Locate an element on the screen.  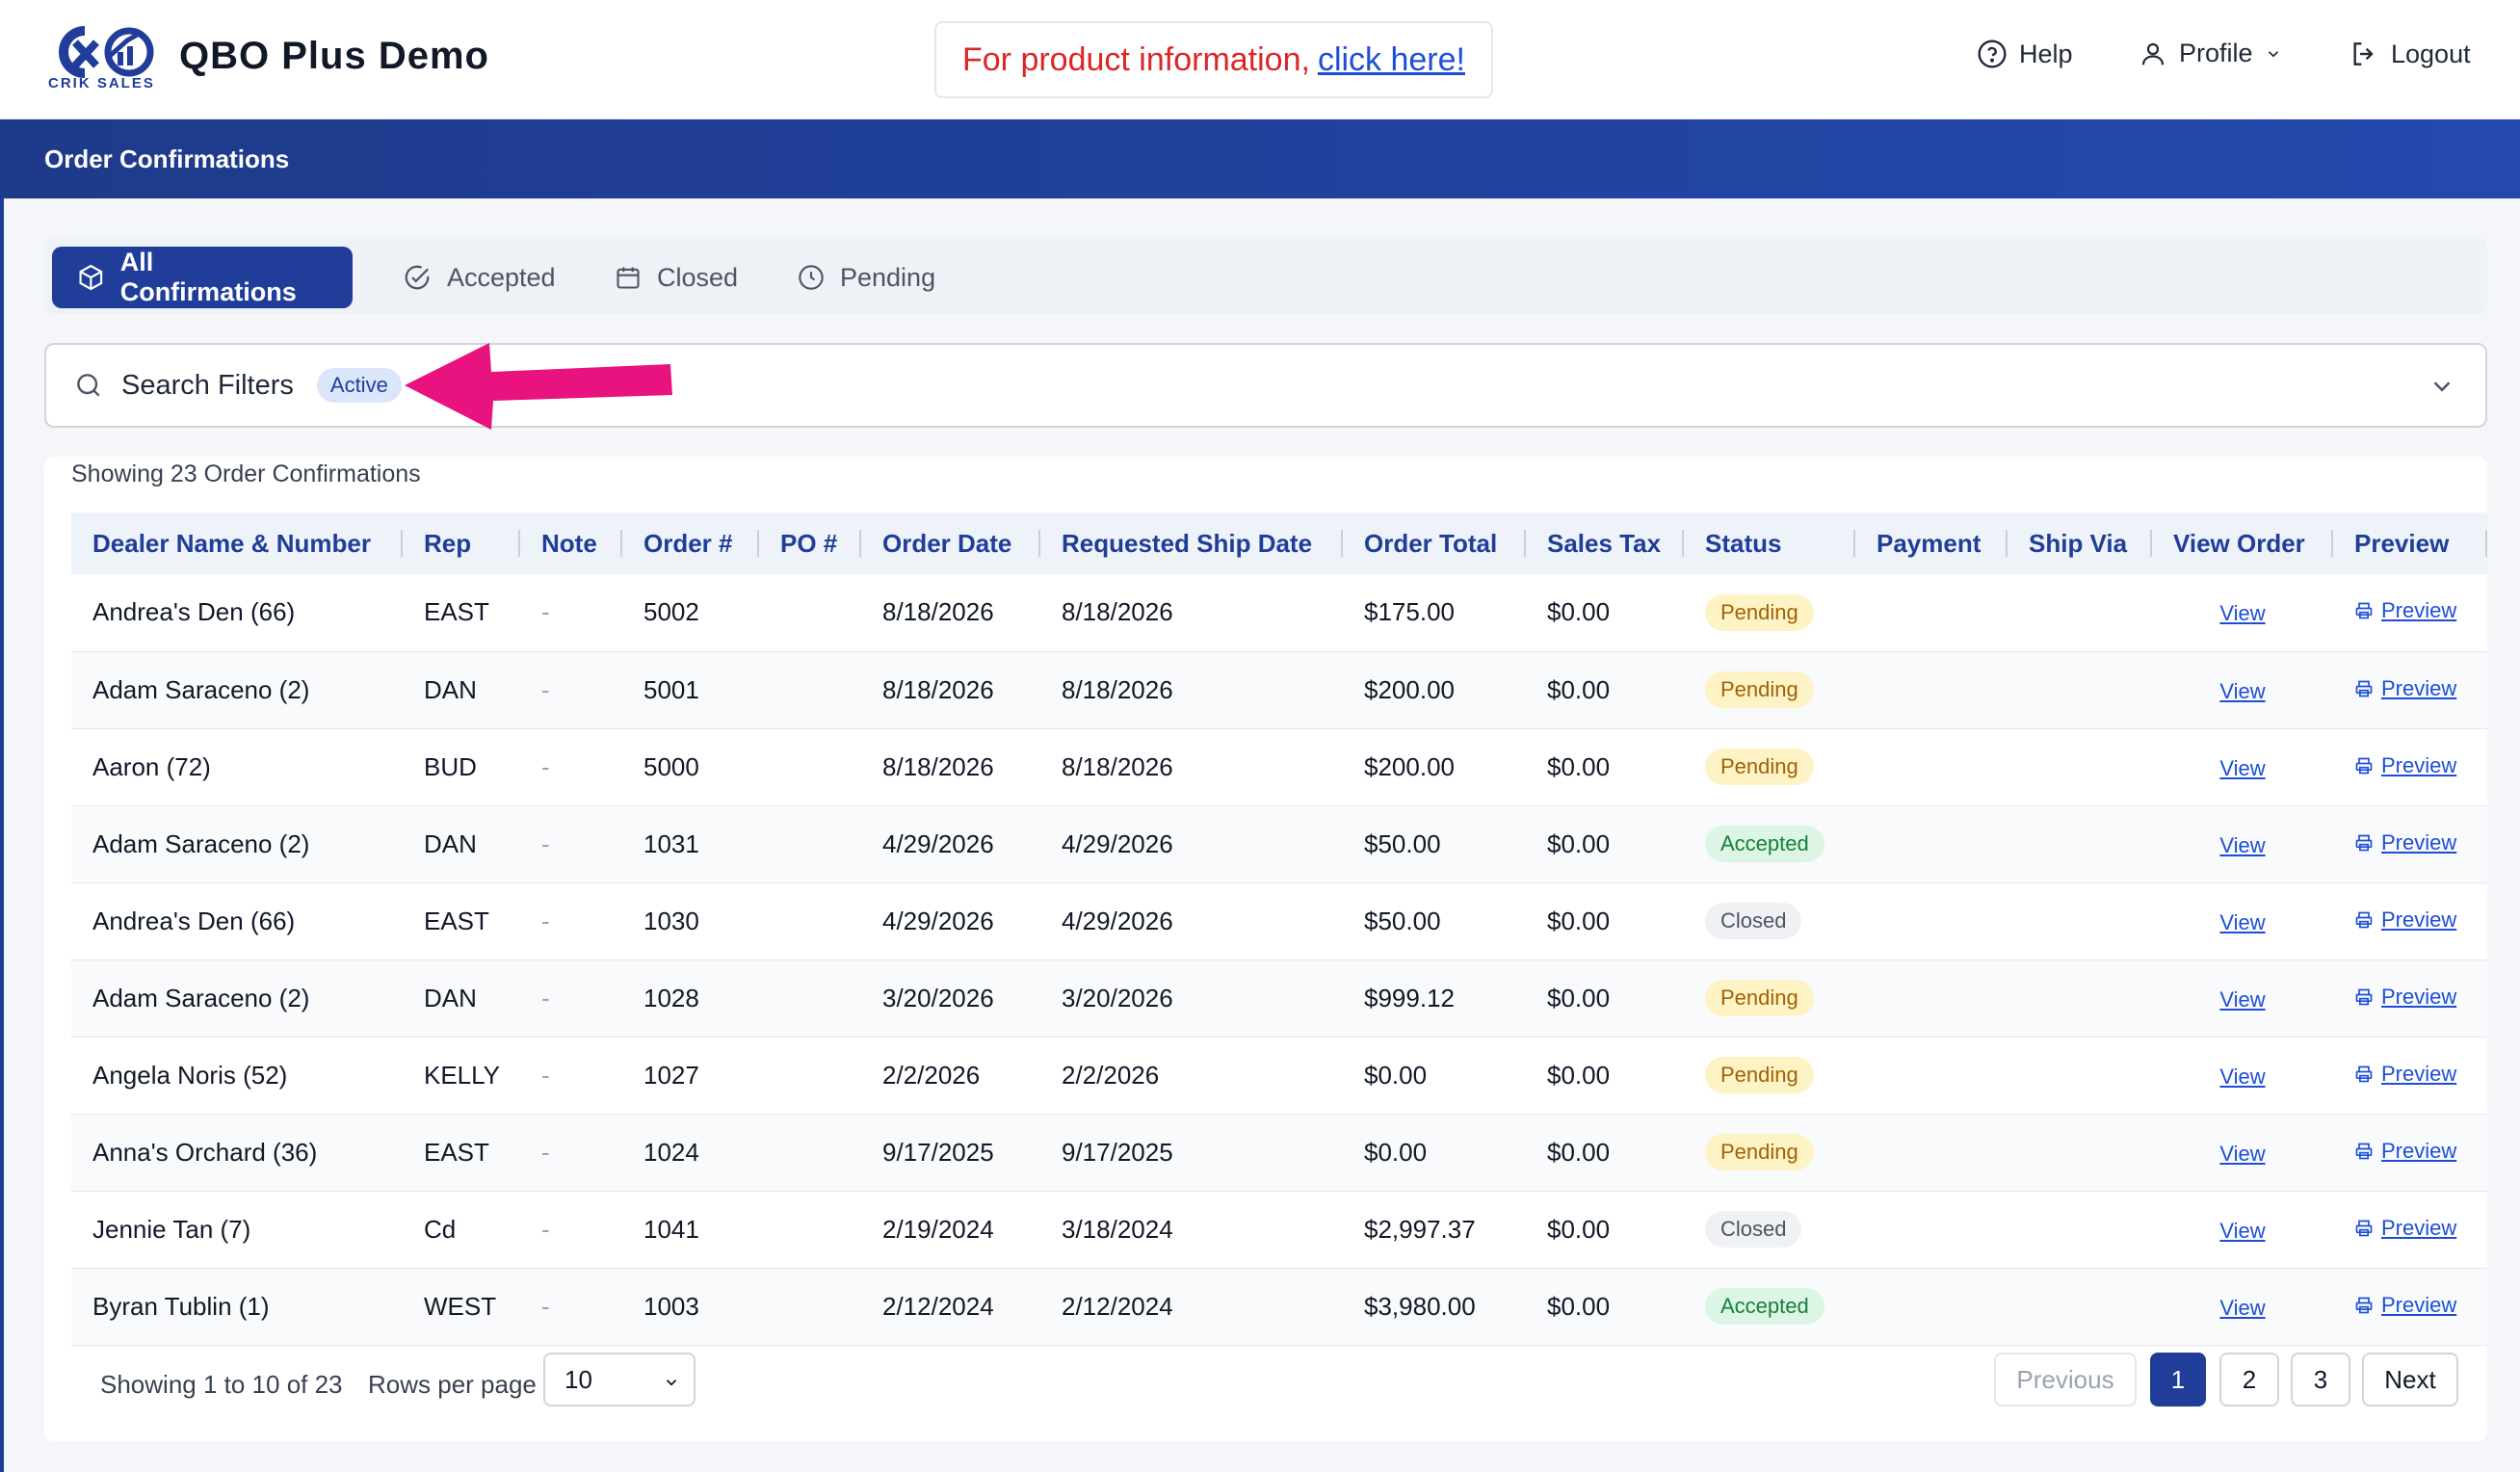
order-number-cell: 5000 is located at coordinates (671, 766).